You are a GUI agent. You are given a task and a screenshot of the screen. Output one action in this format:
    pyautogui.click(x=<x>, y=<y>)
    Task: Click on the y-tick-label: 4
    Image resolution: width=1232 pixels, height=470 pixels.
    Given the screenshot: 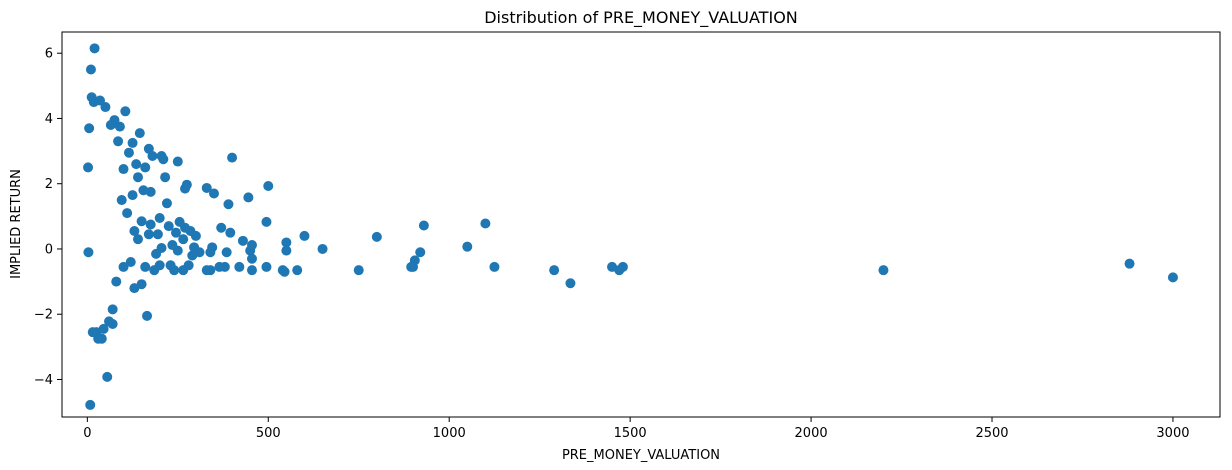 What is the action you would take?
    pyautogui.click(x=49, y=119)
    